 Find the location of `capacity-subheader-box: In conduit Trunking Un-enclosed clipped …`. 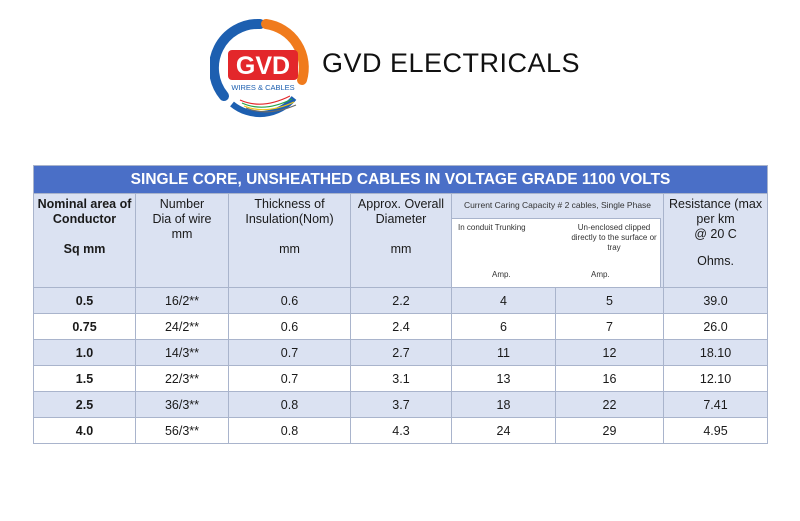

capacity-subheader-box: In conduit Trunking Un-enclosed clipped … is located at coordinates (556, 252).